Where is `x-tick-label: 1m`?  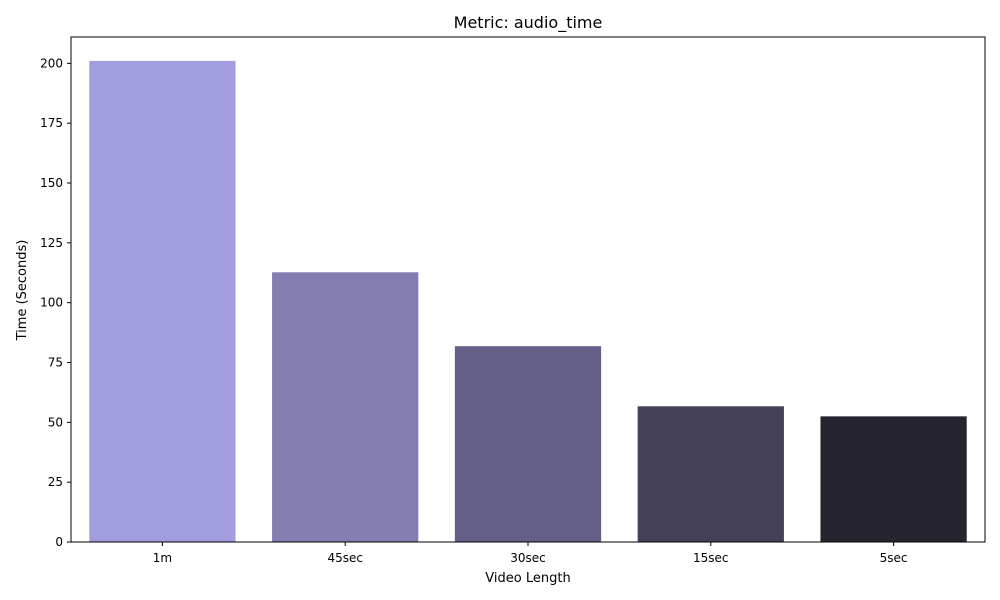
x-tick-label: 1m is located at coordinates (162, 558).